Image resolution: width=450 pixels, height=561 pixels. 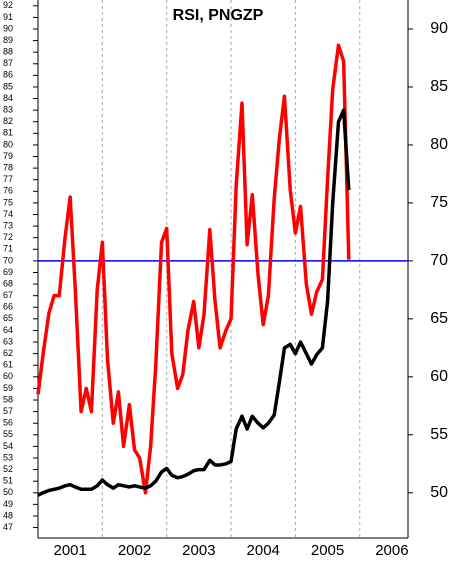 What do you see at coordinates (439, 144) in the screenshot?
I see `y2-tick-label: 80` at bounding box center [439, 144].